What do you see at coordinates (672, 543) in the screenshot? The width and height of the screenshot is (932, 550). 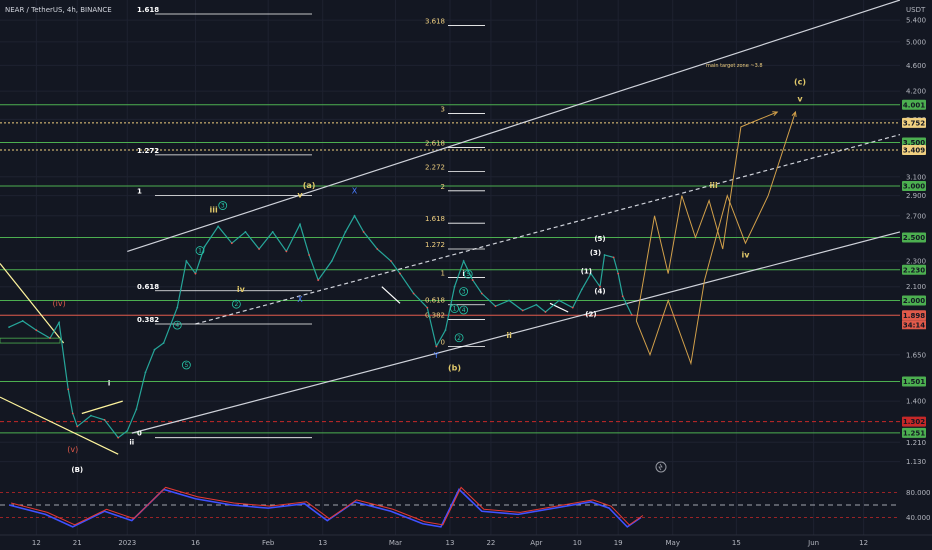 I see `time-tick-label: May` at bounding box center [672, 543].